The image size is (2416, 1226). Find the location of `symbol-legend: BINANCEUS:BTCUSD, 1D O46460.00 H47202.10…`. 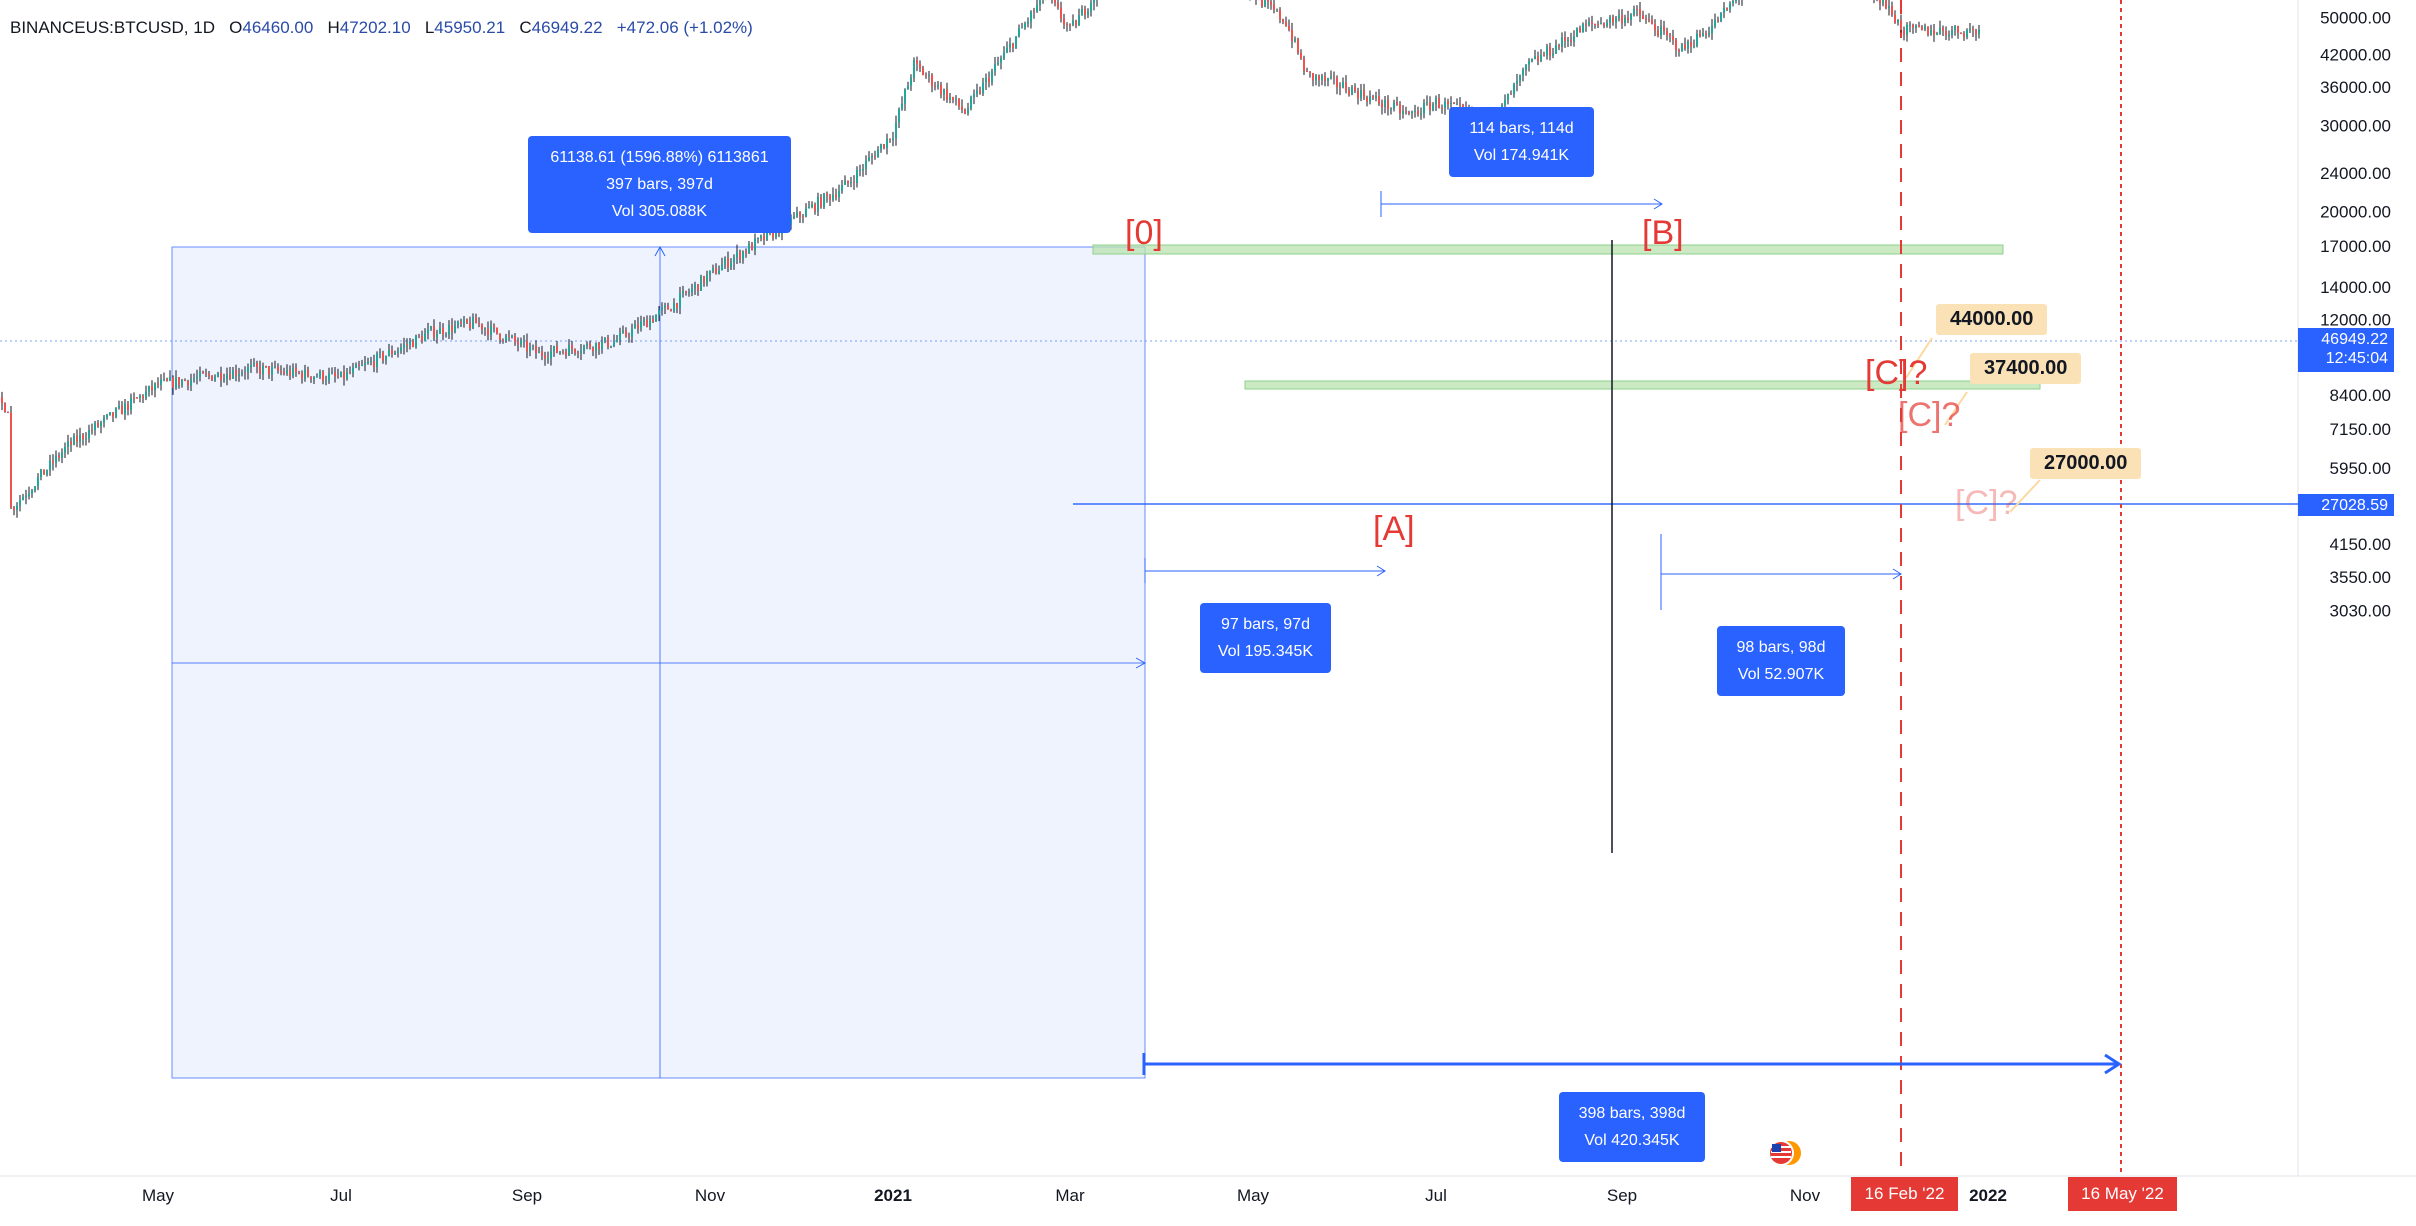

symbol-legend: BINANCEUS:BTCUSD, 1D O46460.00 H47202.10… is located at coordinates (381, 28).